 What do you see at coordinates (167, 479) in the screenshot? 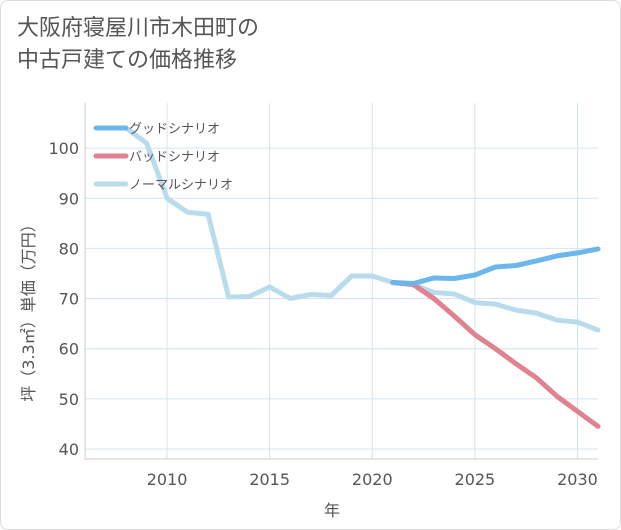
I see `x-tick-label: 2010` at bounding box center [167, 479].